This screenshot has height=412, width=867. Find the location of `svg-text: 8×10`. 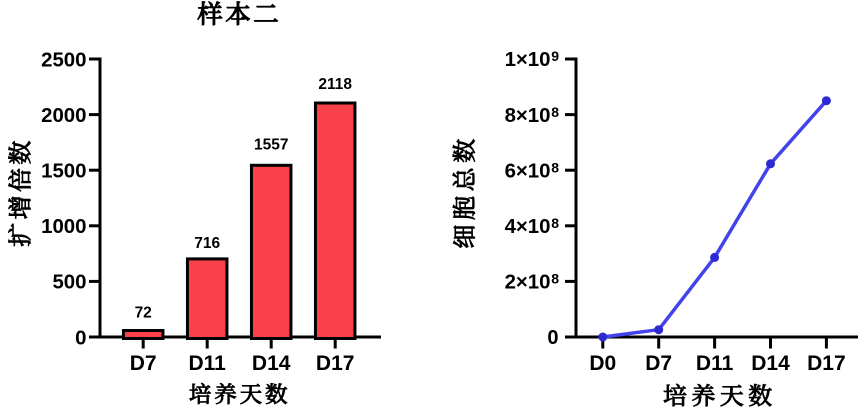

svg-text: 8×10 is located at coordinates (528, 116).